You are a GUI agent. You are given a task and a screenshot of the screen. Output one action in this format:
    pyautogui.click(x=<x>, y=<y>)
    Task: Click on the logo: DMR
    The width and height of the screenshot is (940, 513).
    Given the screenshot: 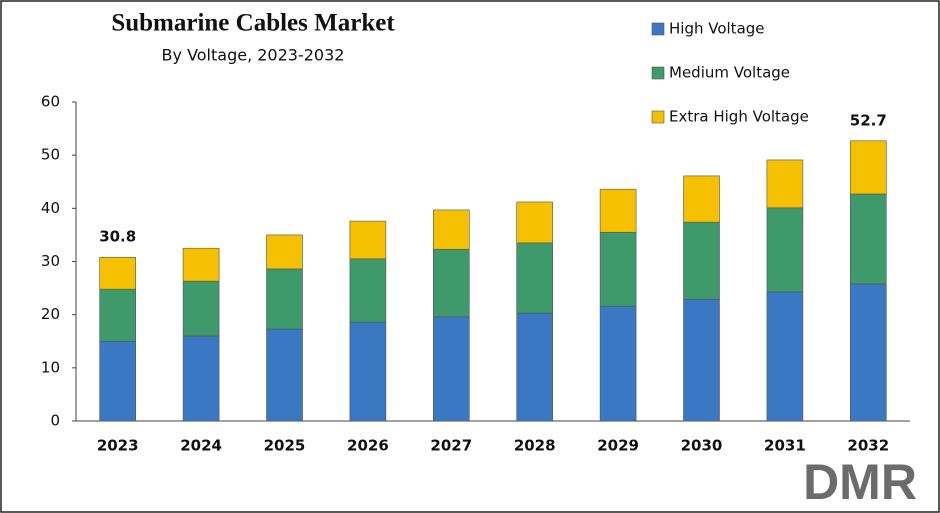 What is the action you would take?
    pyautogui.click(x=860, y=482)
    